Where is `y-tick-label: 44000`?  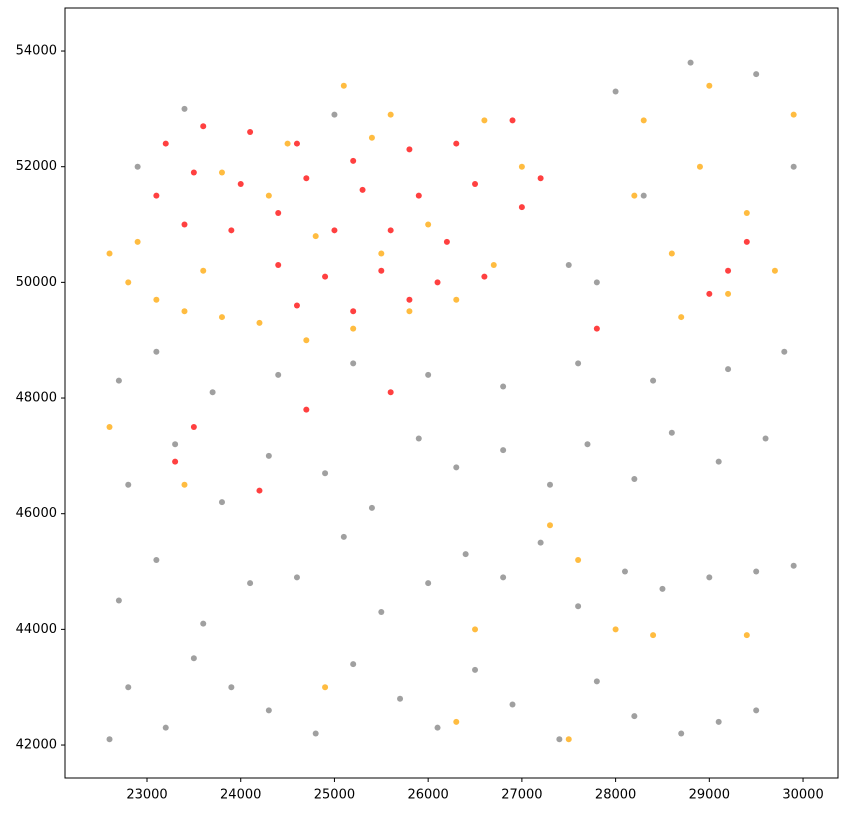
y-tick-label: 44000 is located at coordinates (36, 629).